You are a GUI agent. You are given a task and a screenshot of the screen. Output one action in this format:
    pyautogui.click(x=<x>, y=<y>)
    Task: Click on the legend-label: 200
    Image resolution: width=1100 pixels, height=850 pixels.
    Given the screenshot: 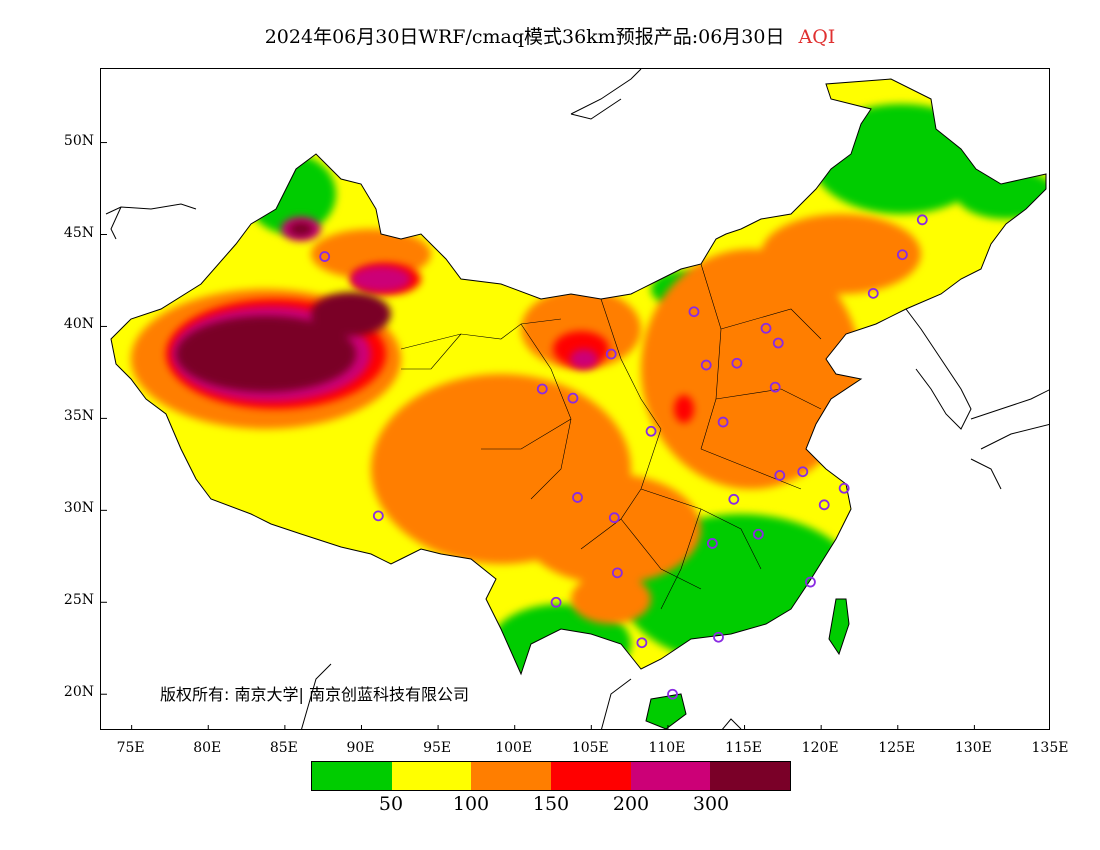 What is the action you would take?
    pyautogui.click(x=631, y=804)
    